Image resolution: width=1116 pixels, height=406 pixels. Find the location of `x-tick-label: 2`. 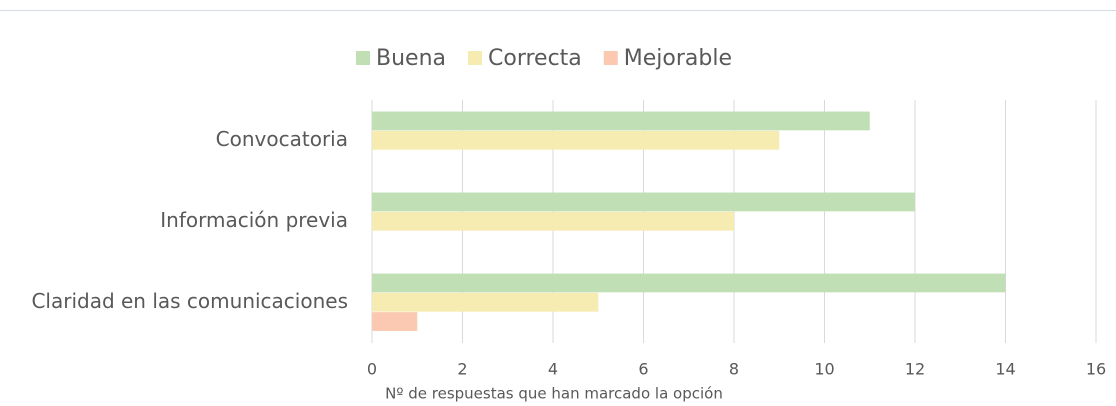

x-tick-label: 2 is located at coordinates (462, 369).